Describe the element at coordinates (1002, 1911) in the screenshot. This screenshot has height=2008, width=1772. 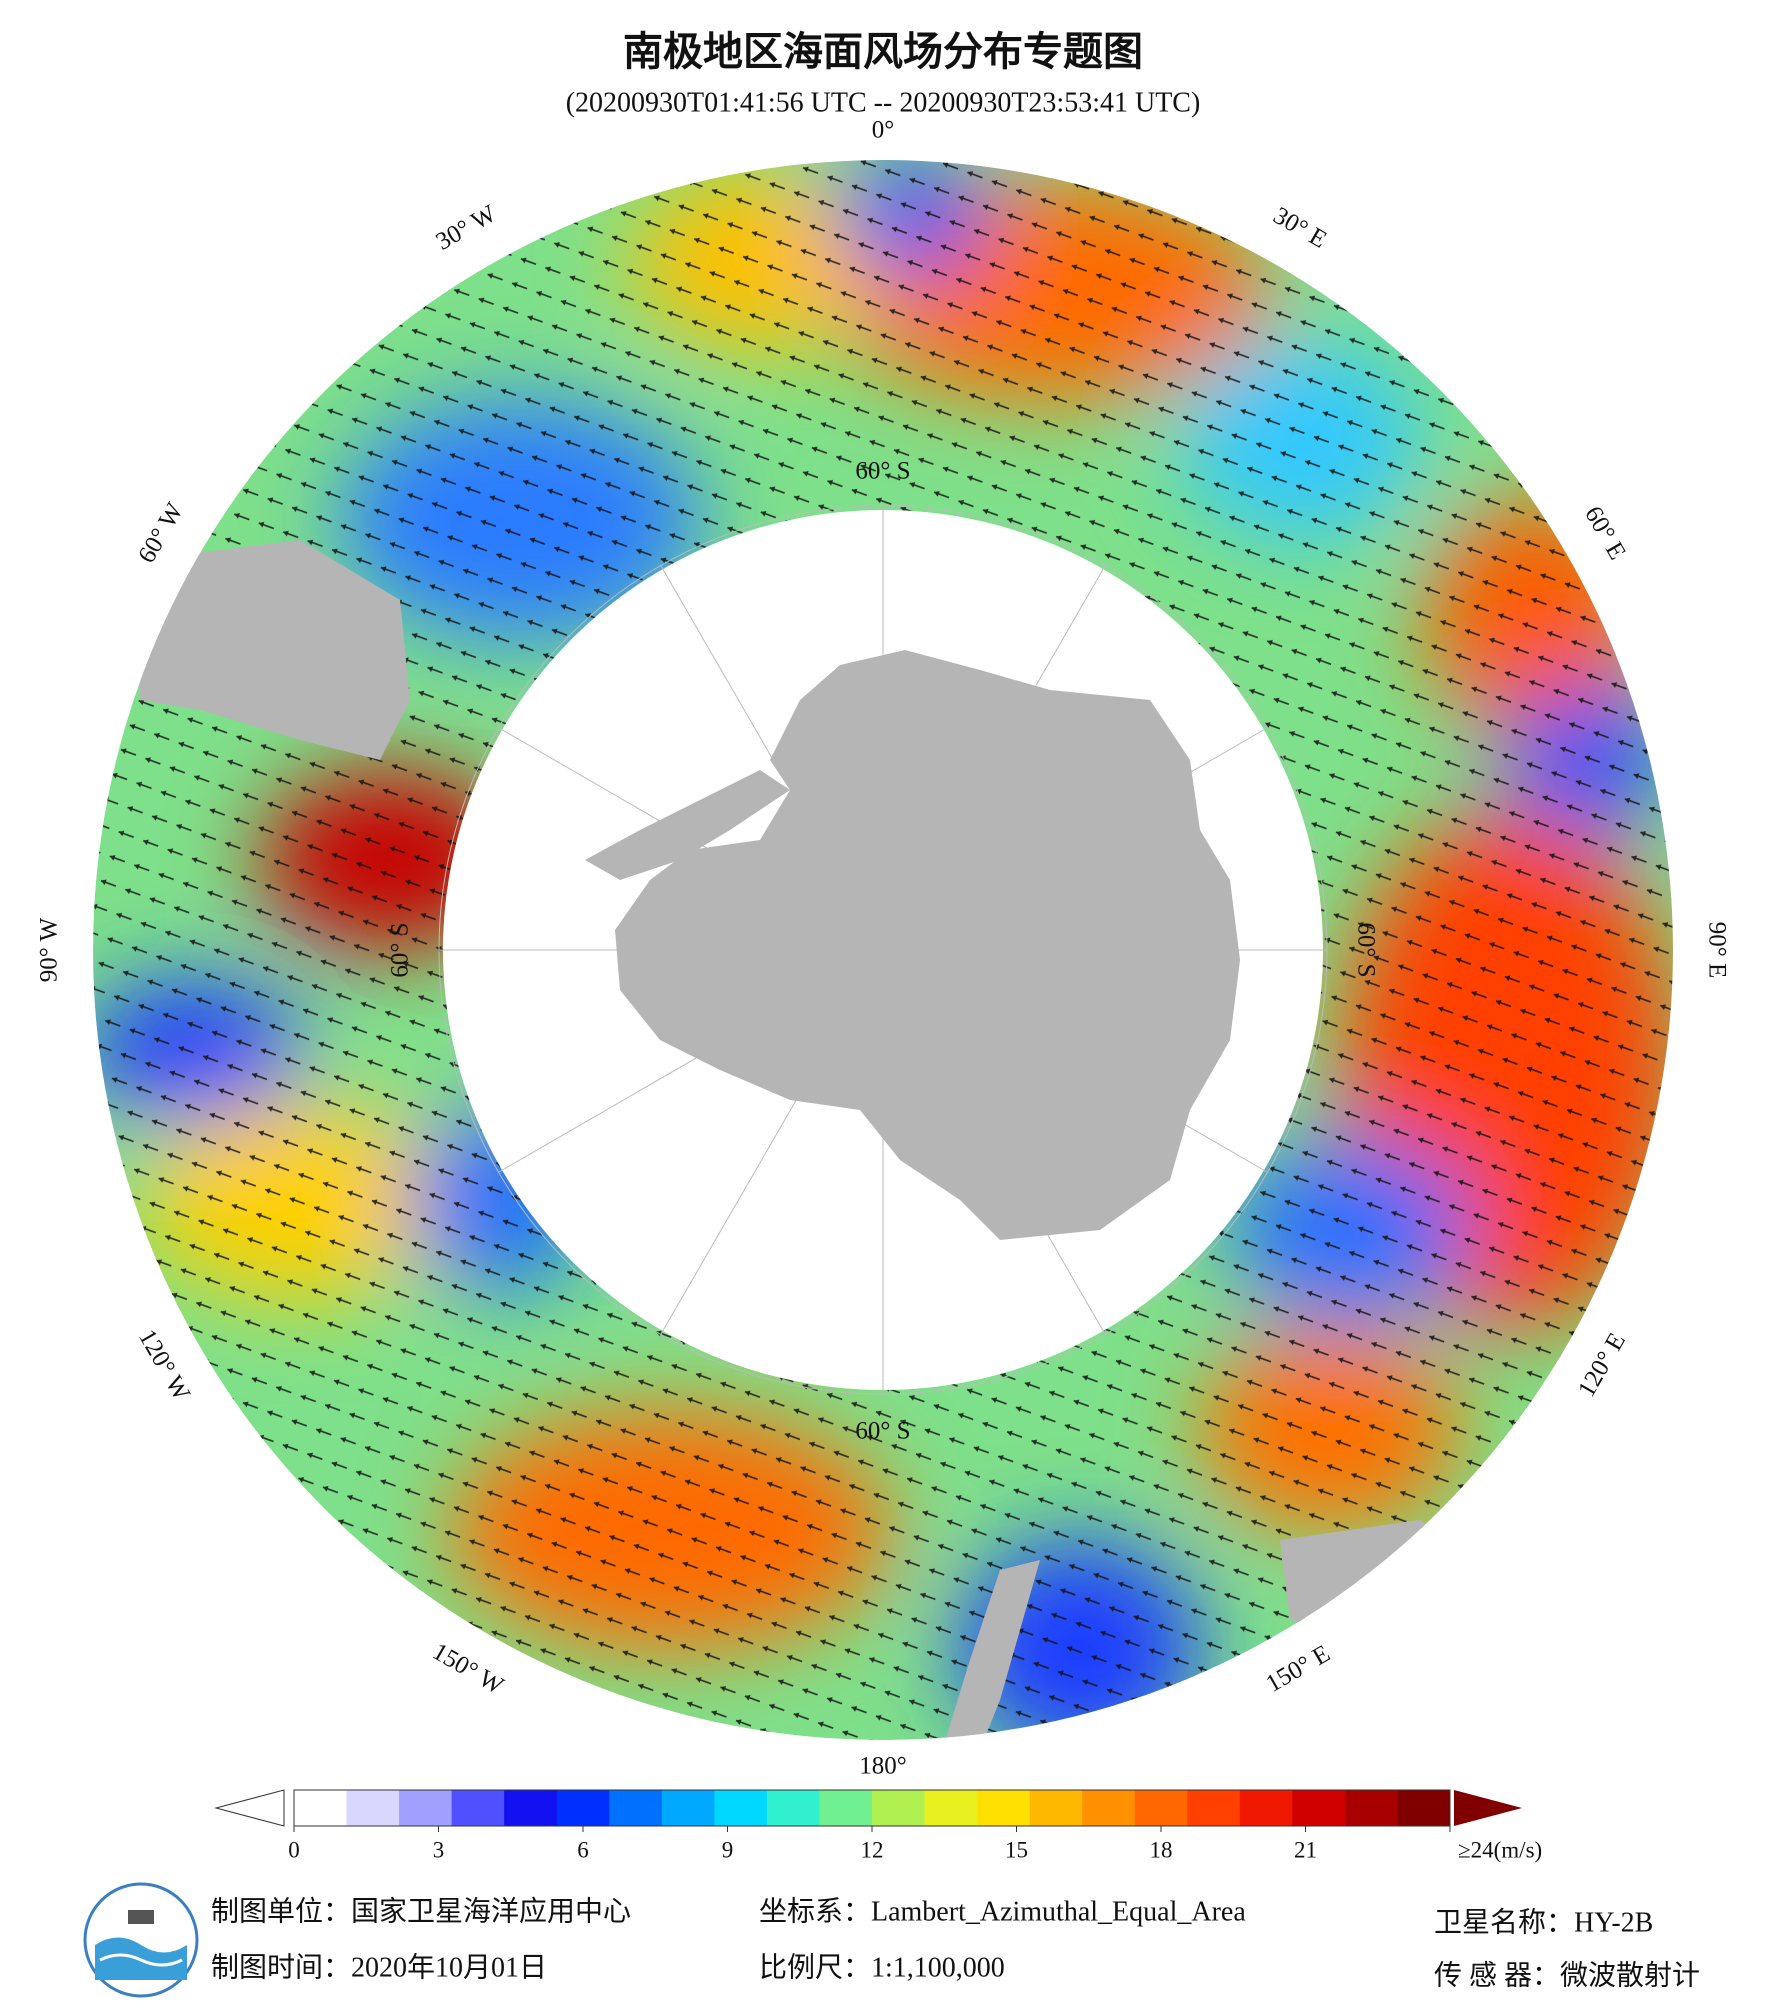
I see `footer-crs: 坐标系：Lambert_Azimuthal_Equal_Area` at that location.